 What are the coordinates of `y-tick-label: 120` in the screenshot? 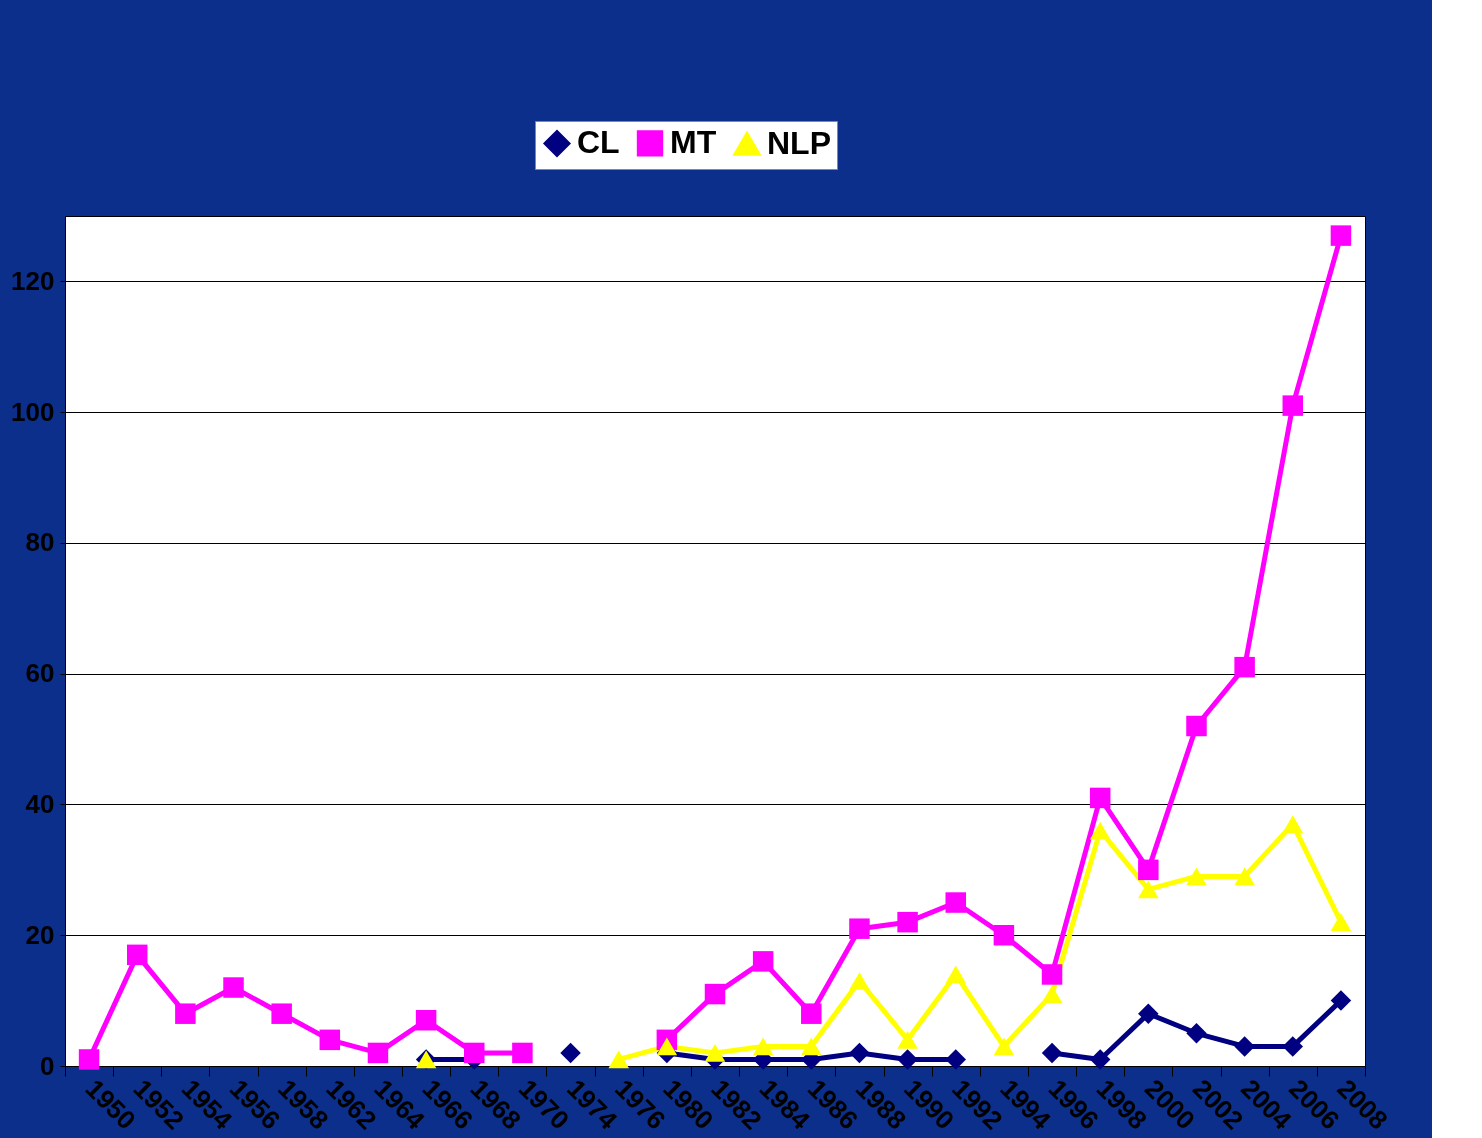 It's located at (33, 280).